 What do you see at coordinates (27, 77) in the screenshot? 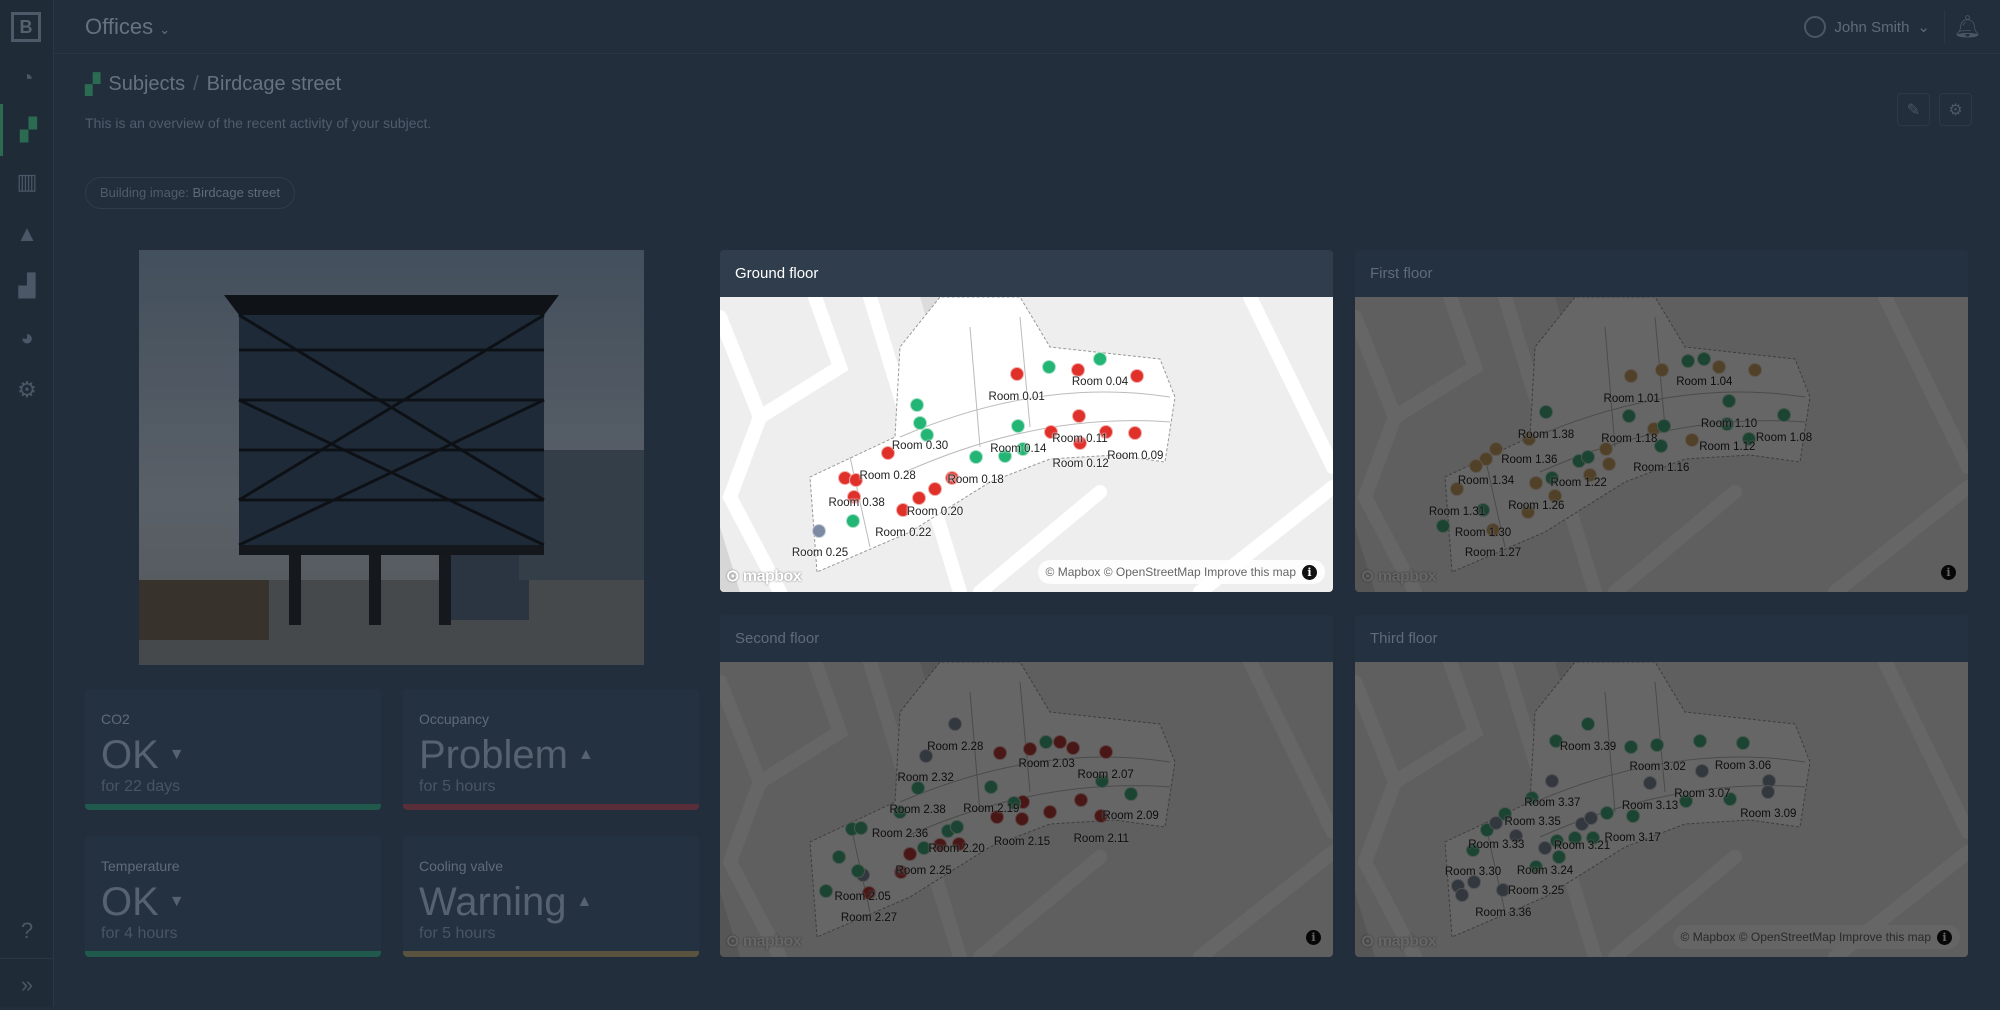
I see `dashboard-icon: ◔` at bounding box center [27, 77].